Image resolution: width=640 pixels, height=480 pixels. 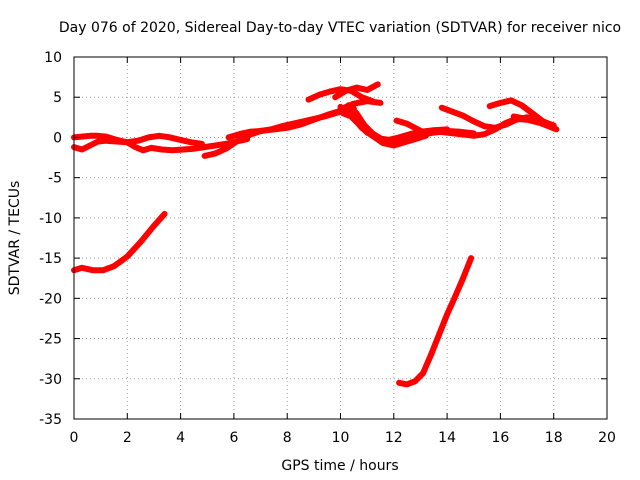 I want to click on x-tick-label: 4, so click(x=180, y=438).